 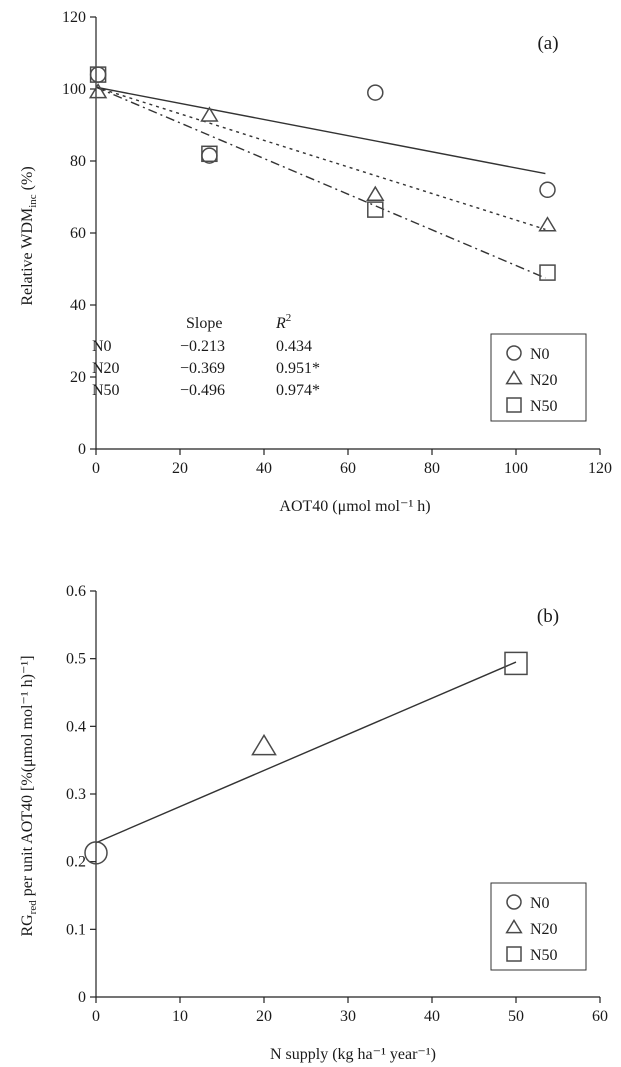 I want to click on panel-b-y-axis-label: RGred per unit AOT40 [%(μmol mol⁻¹ h)⁻¹], so click(x=29, y=795).